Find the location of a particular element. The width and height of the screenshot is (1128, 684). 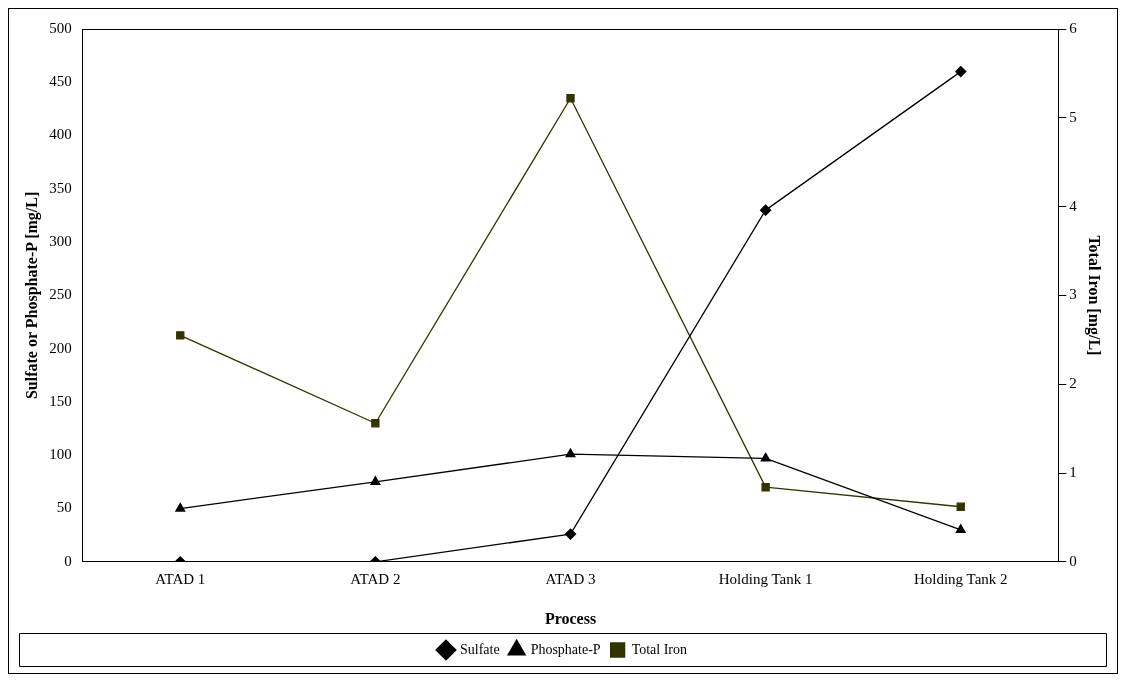

y-tick-label: 400 is located at coordinates (60, 134).